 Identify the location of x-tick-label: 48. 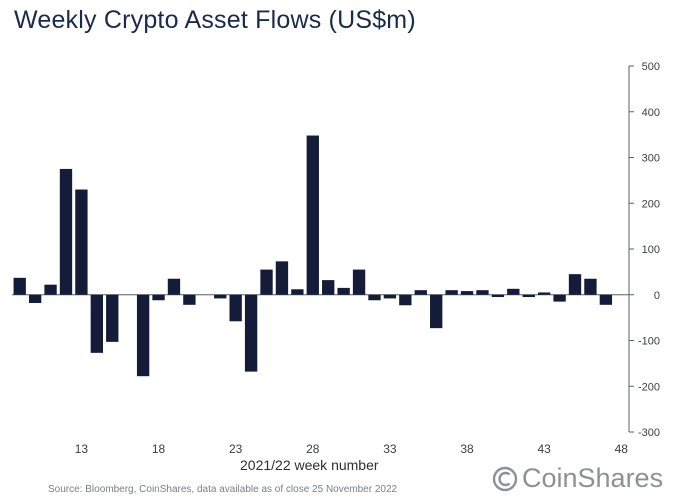
(622, 449).